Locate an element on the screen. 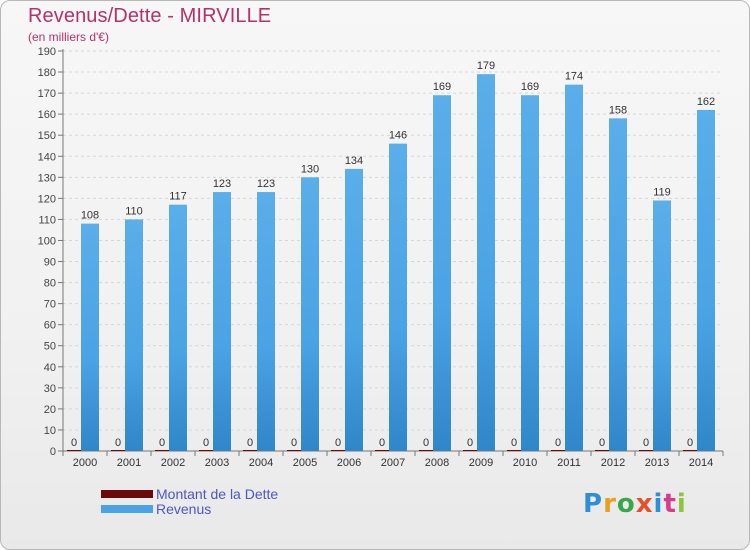  y-tick-label: 150 is located at coordinates (47, 136).